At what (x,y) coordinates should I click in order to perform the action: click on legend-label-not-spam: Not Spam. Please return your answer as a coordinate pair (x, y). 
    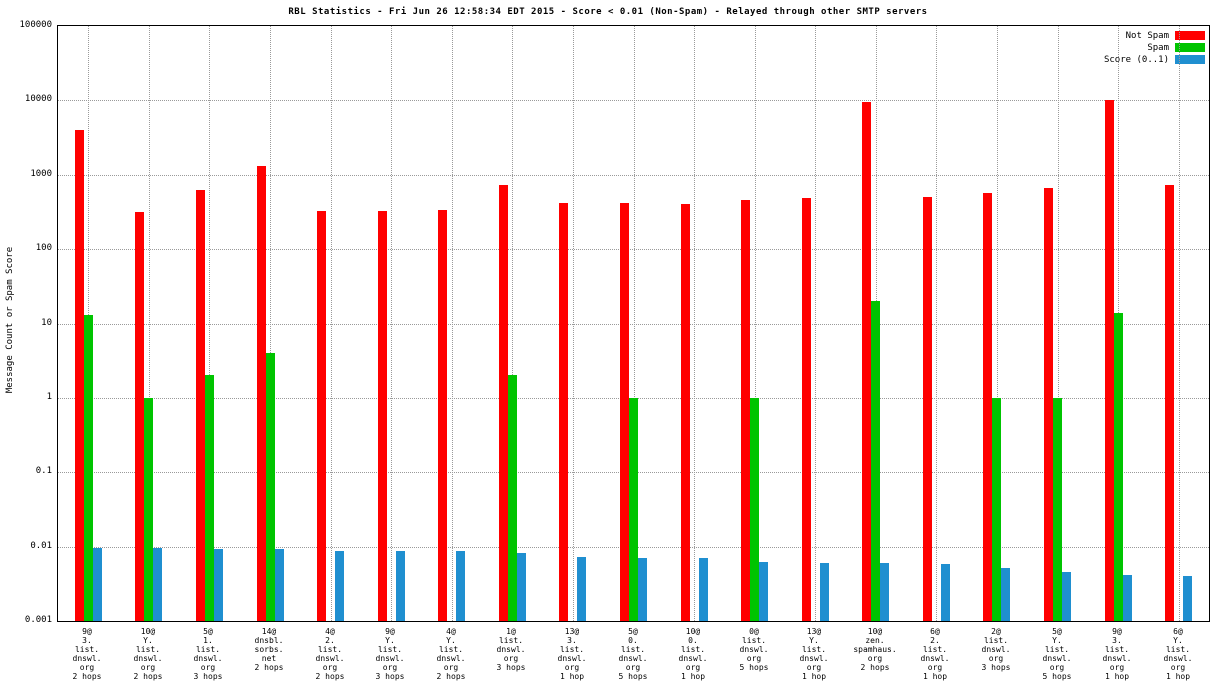
    Looking at the image, I should click on (1147, 35).